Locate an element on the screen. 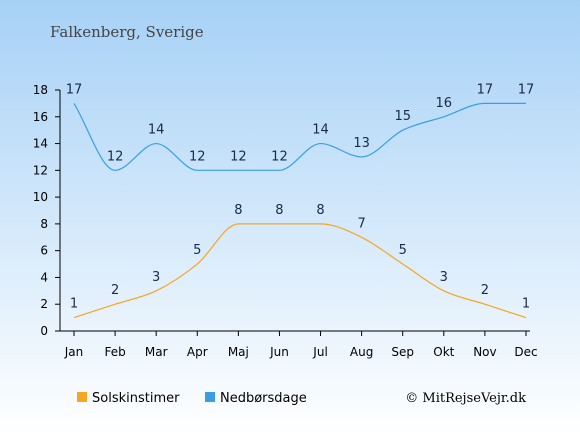  x-tick-label: Nov is located at coordinates (484, 352).